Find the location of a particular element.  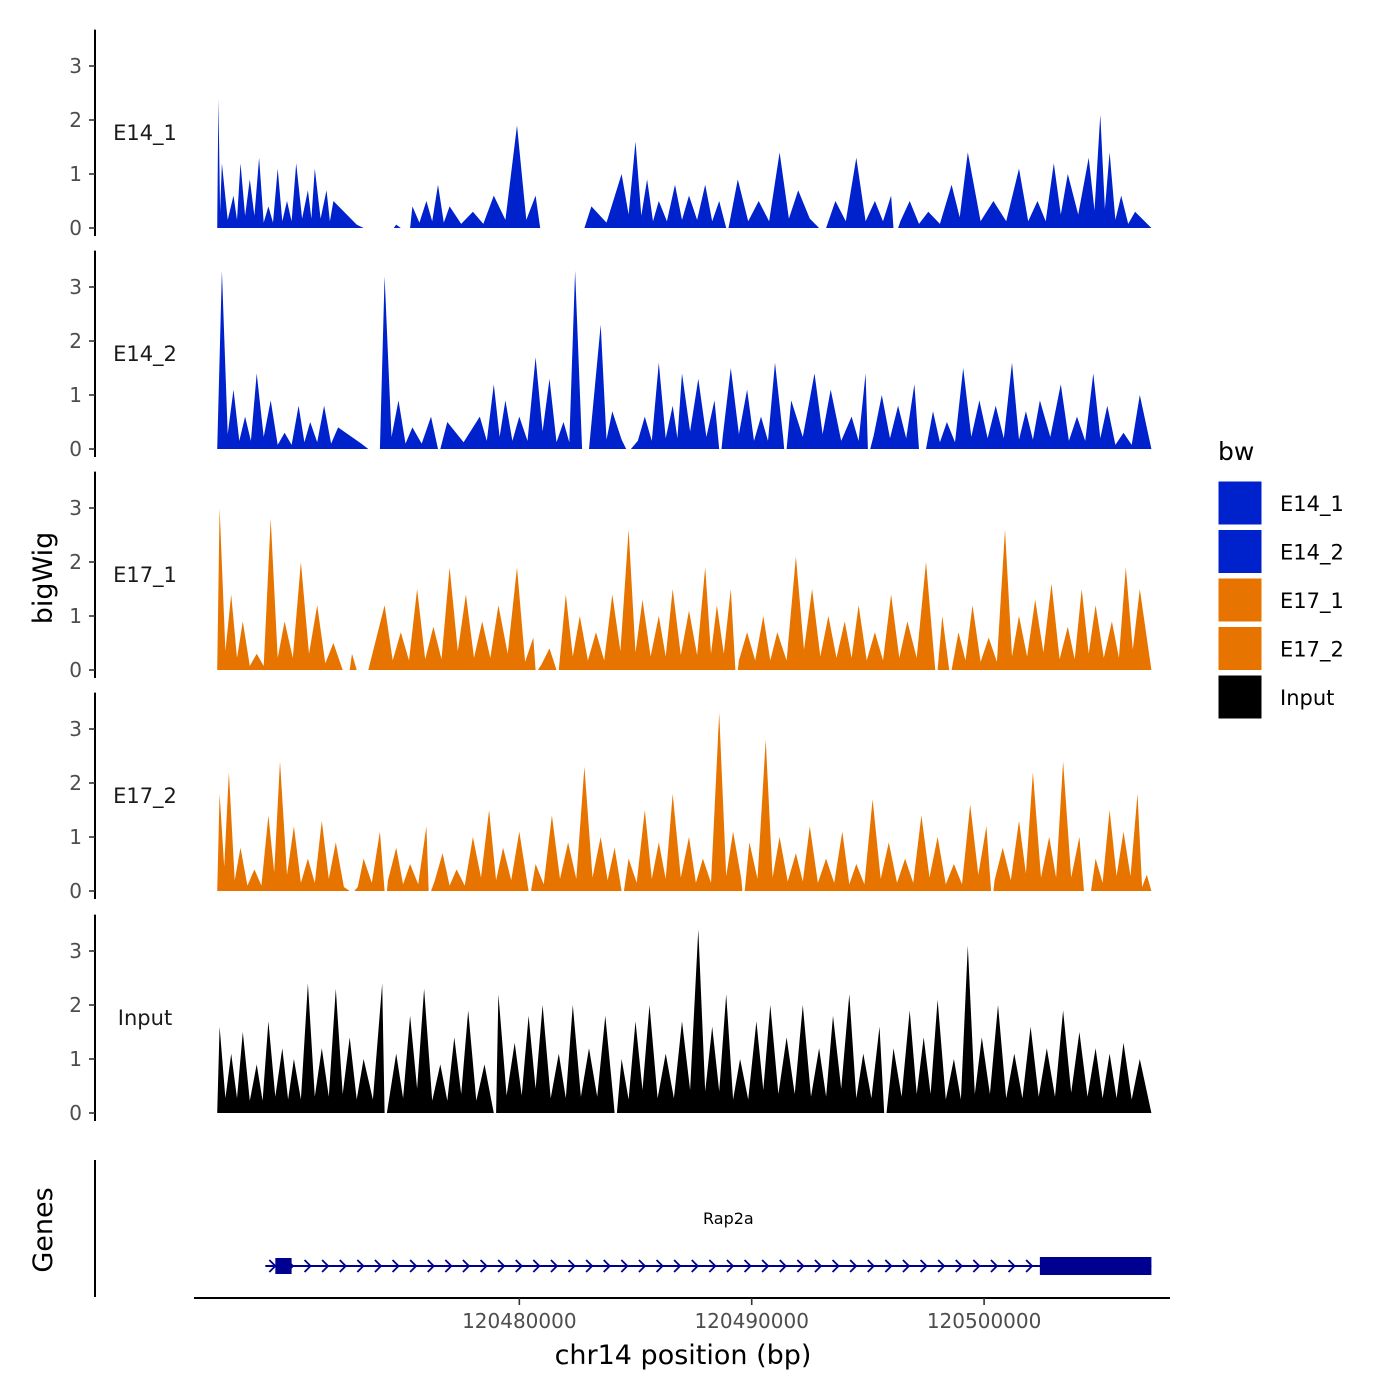

legend-label: Input is located at coordinates (1307, 698).